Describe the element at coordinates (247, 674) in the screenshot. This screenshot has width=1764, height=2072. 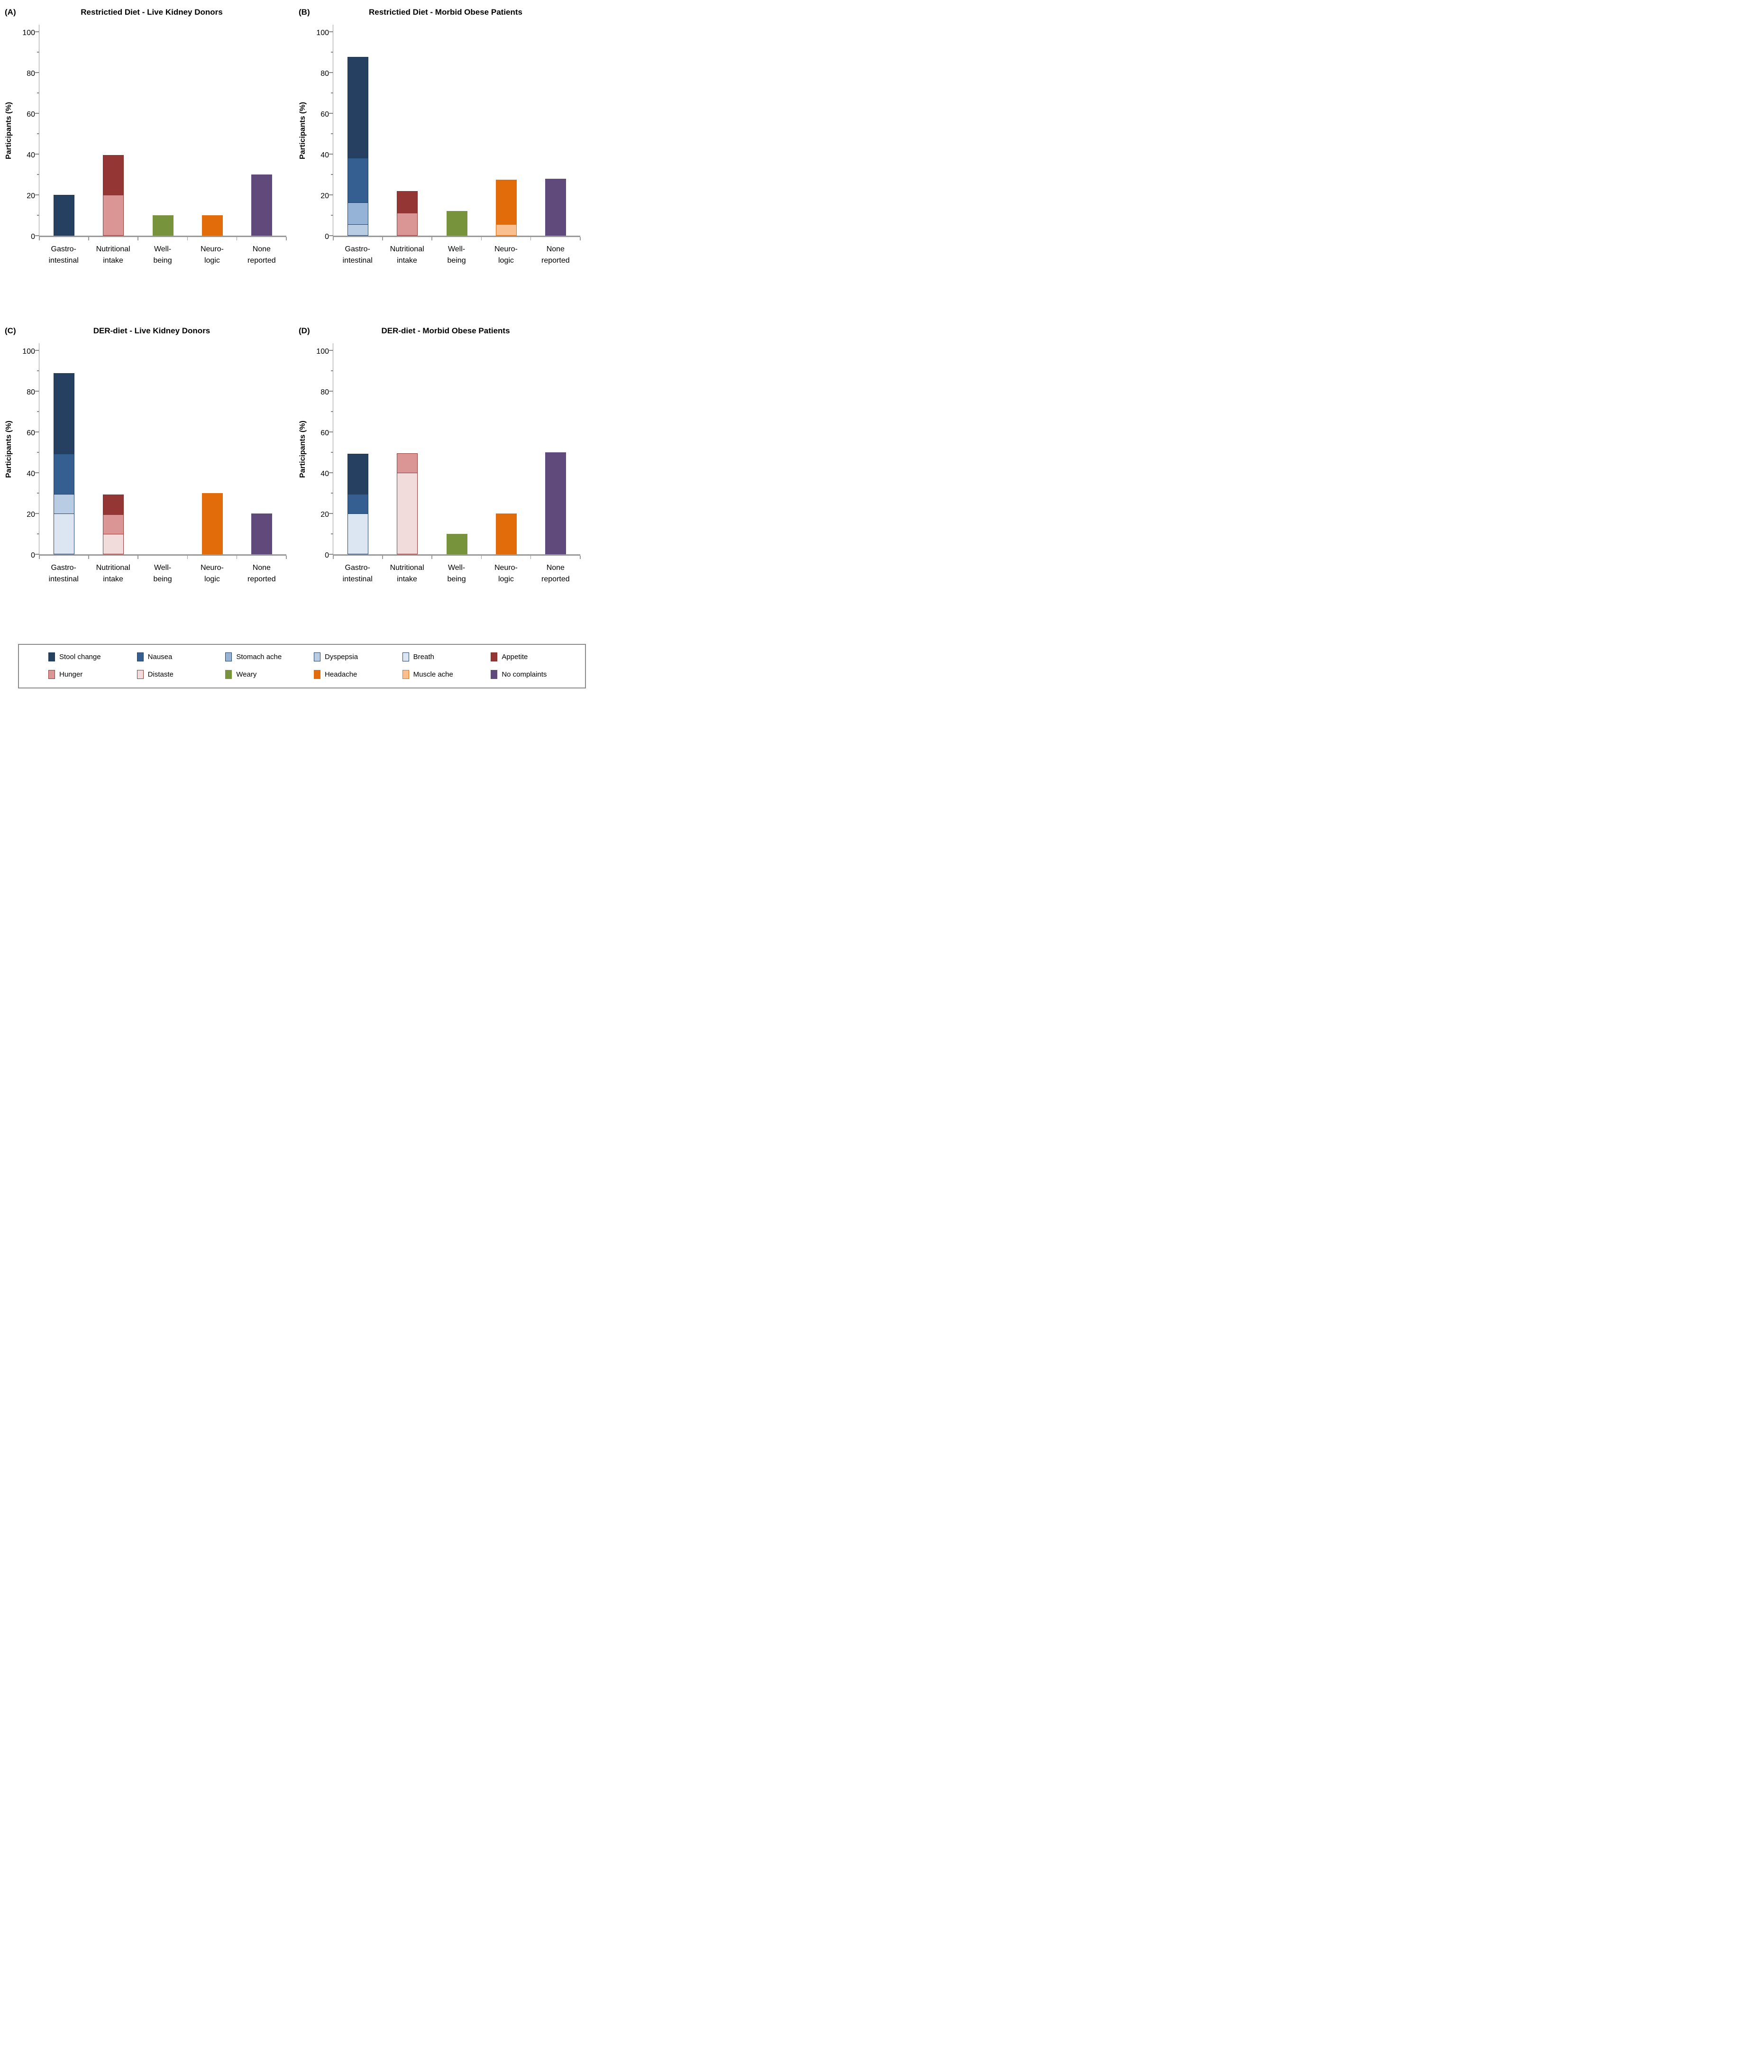
I see `legend-label: Weary` at that location.